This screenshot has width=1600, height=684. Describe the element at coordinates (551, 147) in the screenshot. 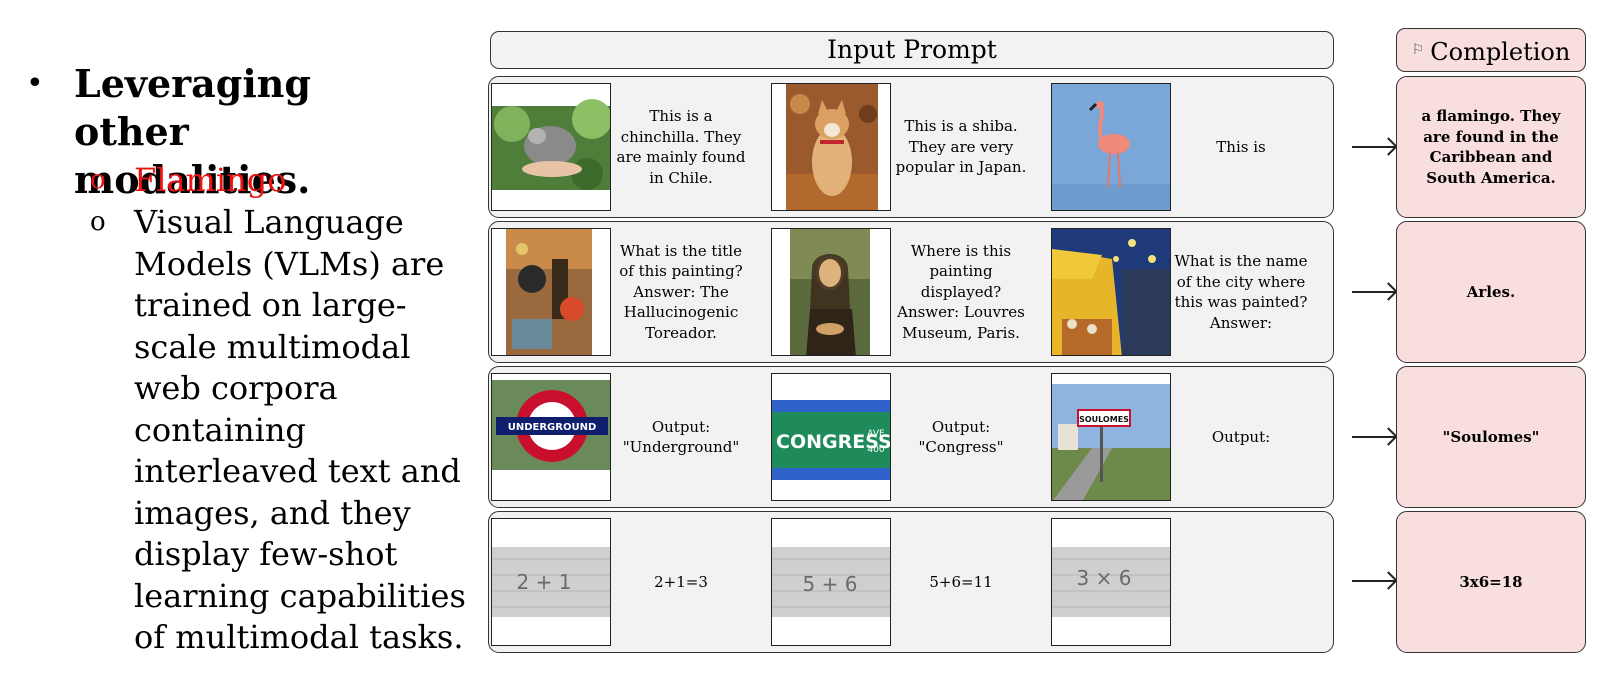

I see `chinchilla-photo` at that location.